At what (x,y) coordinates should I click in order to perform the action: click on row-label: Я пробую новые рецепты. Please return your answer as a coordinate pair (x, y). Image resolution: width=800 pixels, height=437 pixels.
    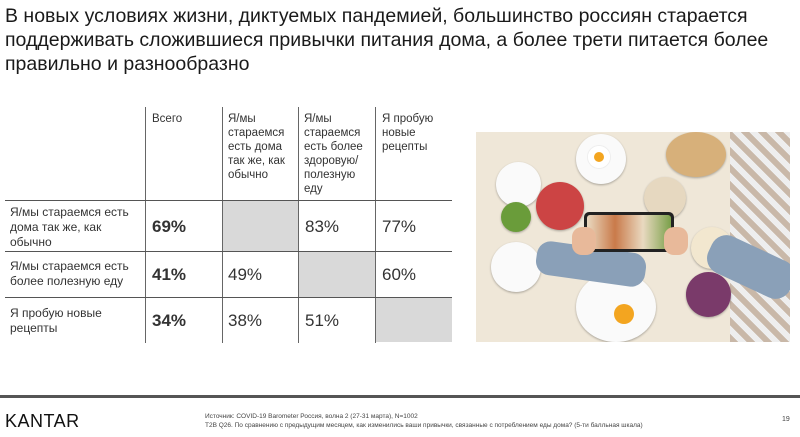
    Looking at the image, I should click on (56, 320).